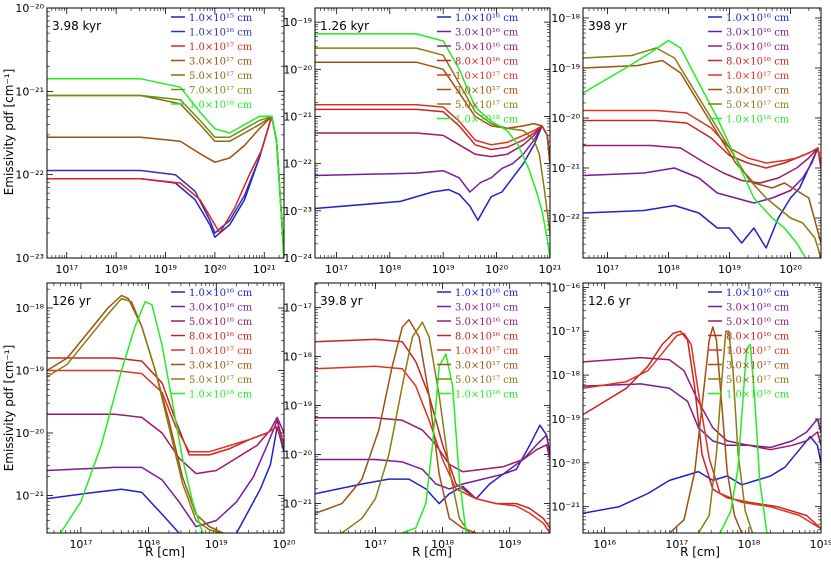 The height and width of the screenshot is (565, 831). What do you see at coordinates (344, 26) in the screenshot?
I see `panel-title: 1.26 kyr` at bounding box center [344, 26].